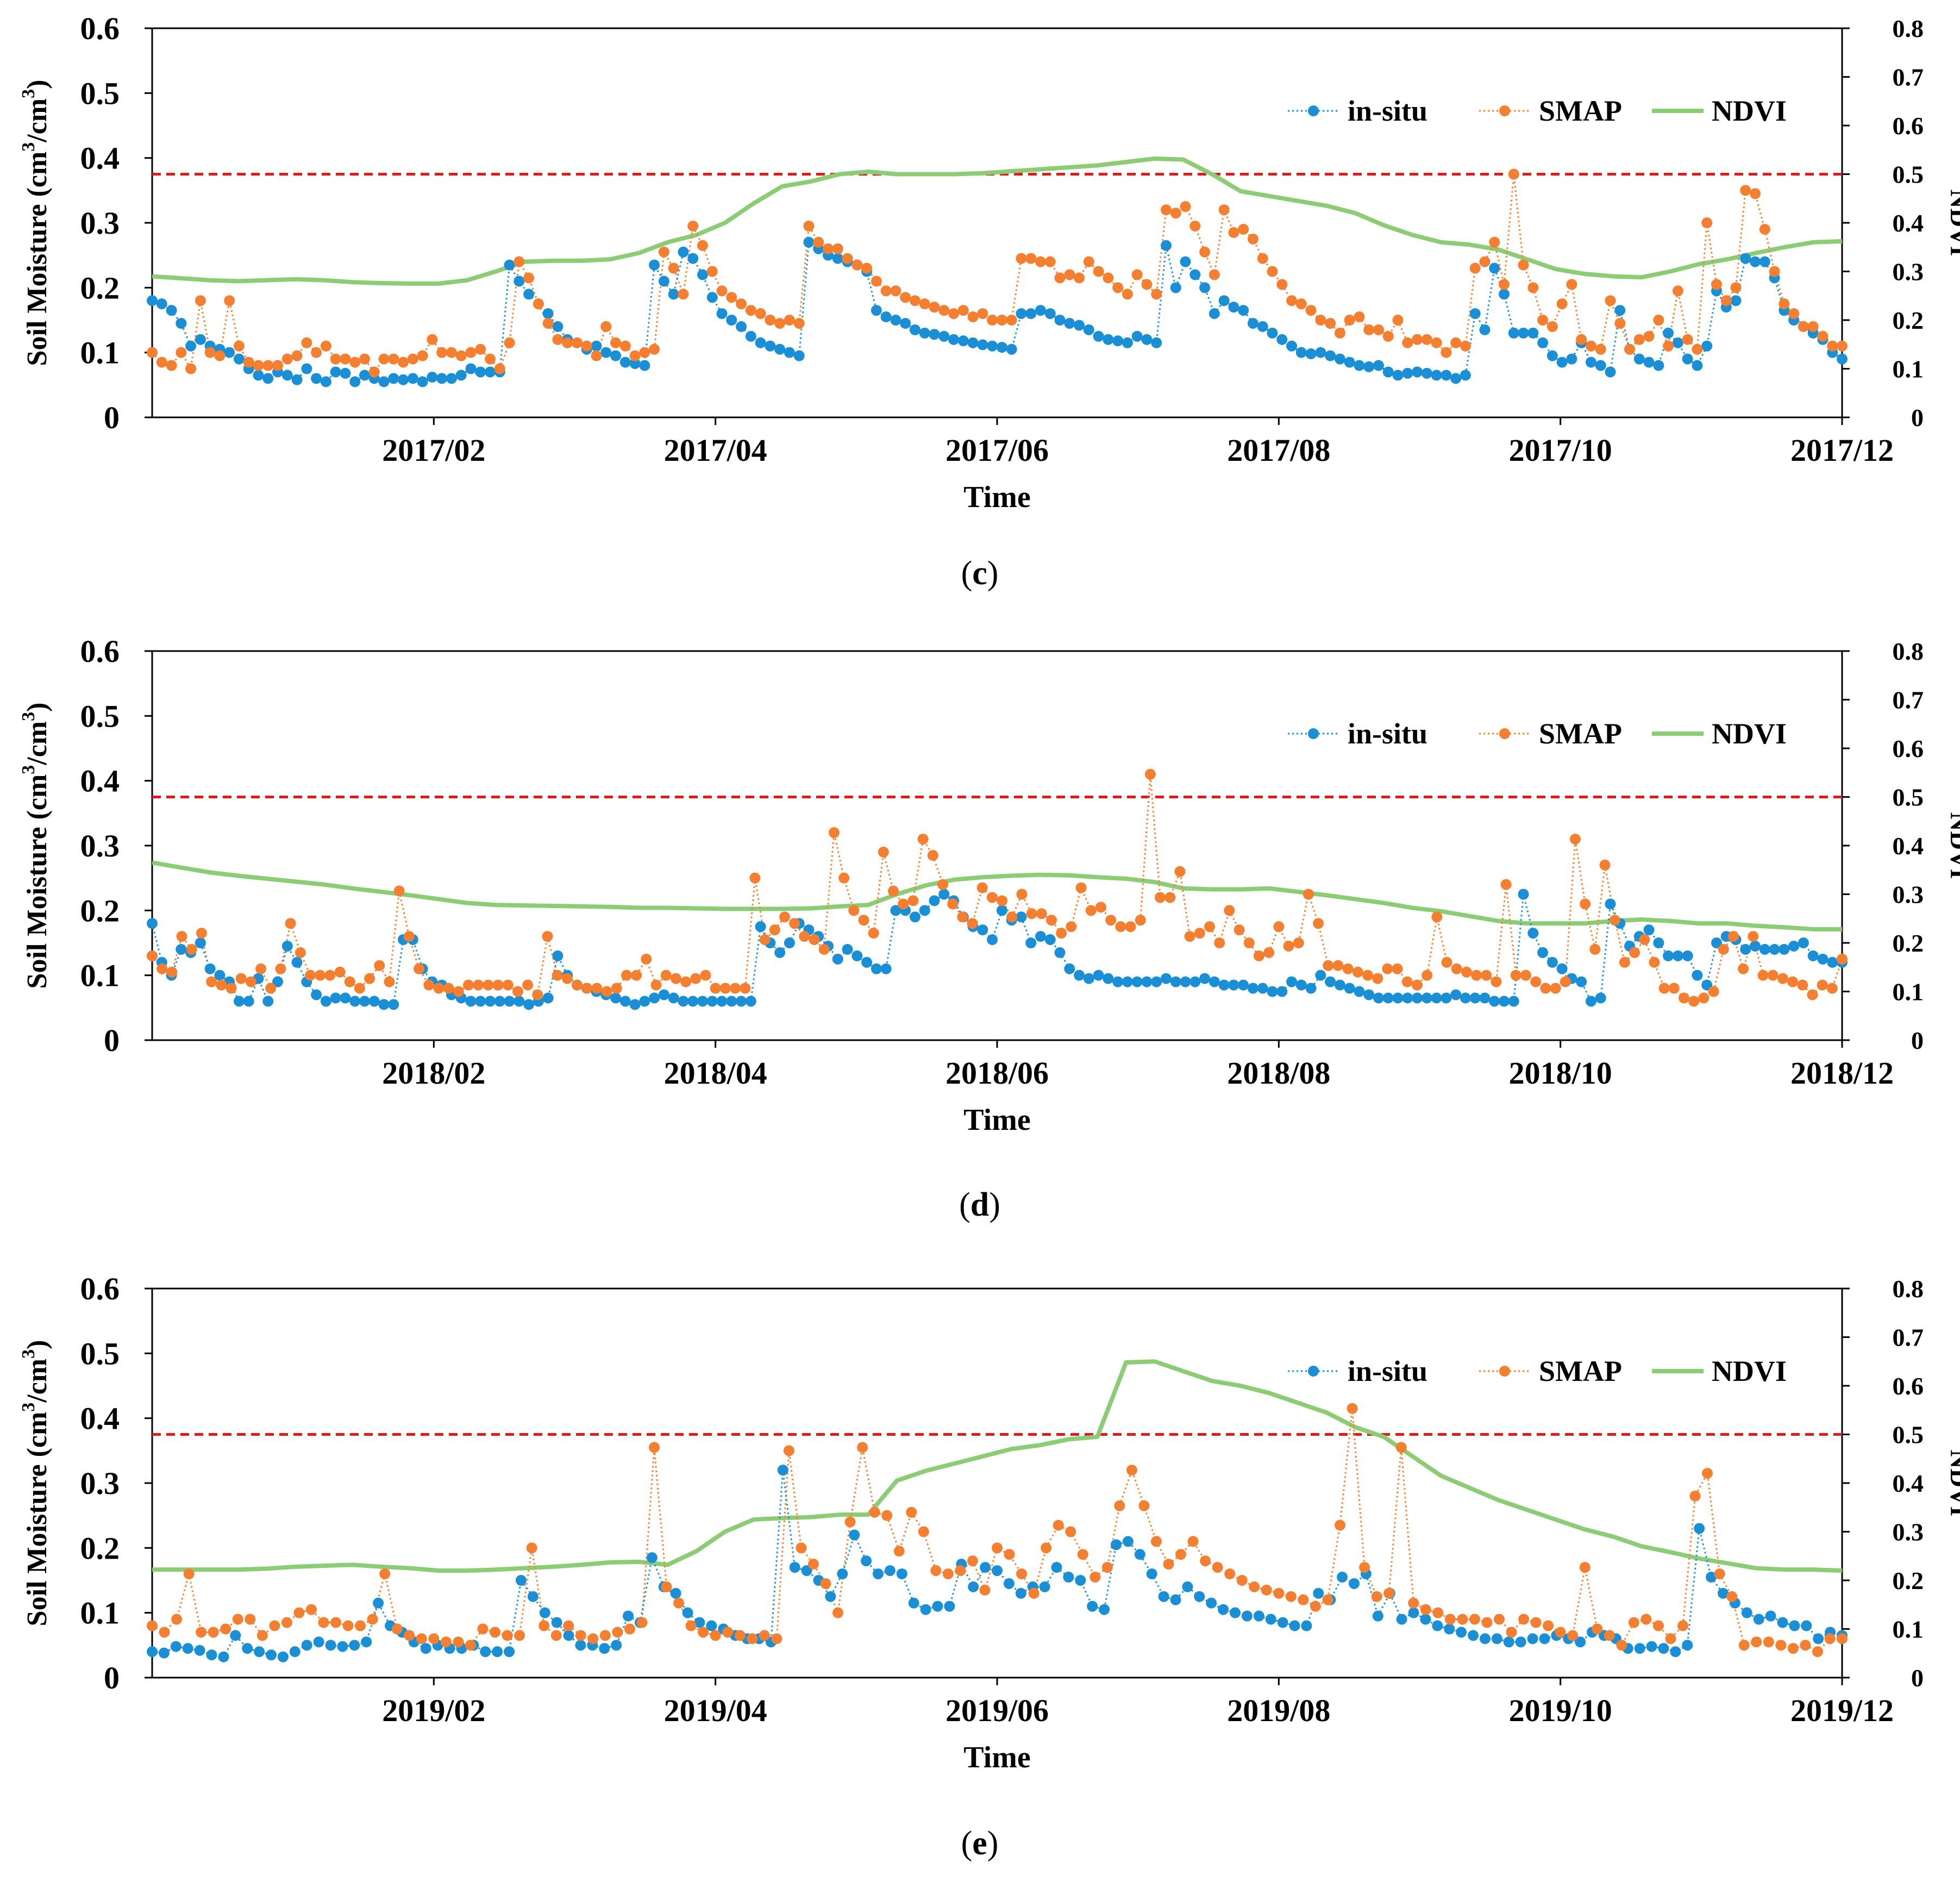 The width and height of the screenshot is (1960, 1895). What do you see at coordinates (100, 975) in the screenshot?
I see `y-tick-label: 0.1` at bounding box center [100, 975].